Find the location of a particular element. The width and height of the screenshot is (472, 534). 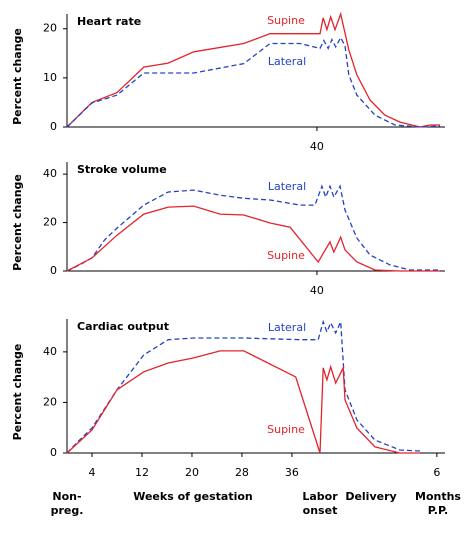

chart-title: Stroke volume is located at coordinates (122, 169).